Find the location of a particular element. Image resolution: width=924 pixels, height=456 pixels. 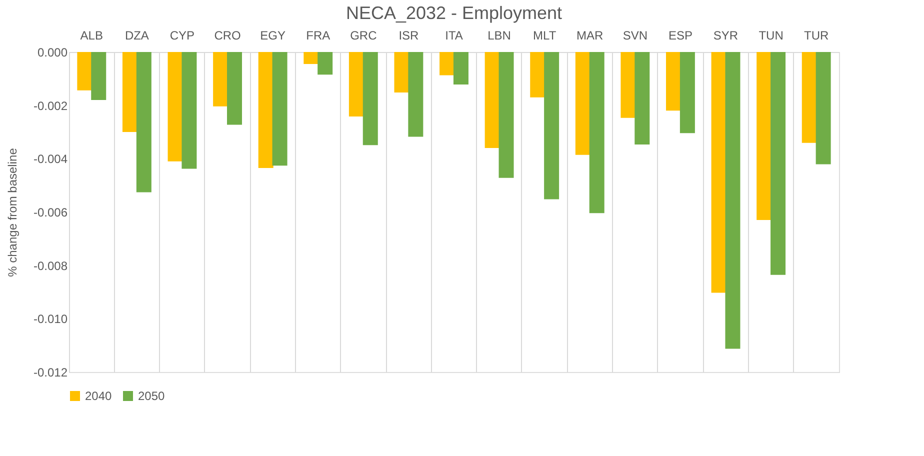

x-tick-label: LBN is located at coordinates (499, 35).